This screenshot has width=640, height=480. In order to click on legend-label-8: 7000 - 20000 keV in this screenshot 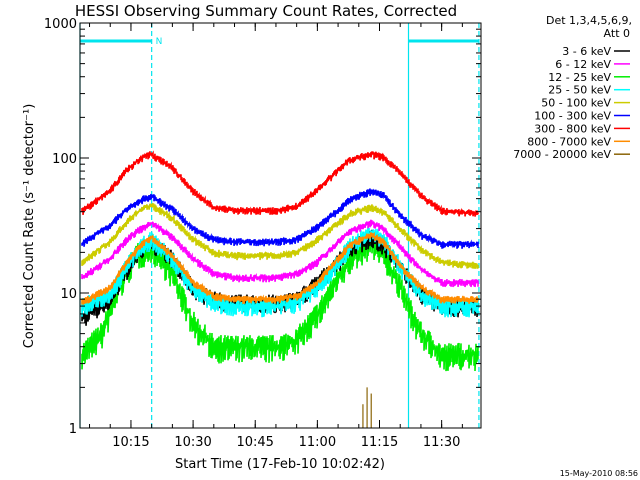, I will do `click(562, 154)`.